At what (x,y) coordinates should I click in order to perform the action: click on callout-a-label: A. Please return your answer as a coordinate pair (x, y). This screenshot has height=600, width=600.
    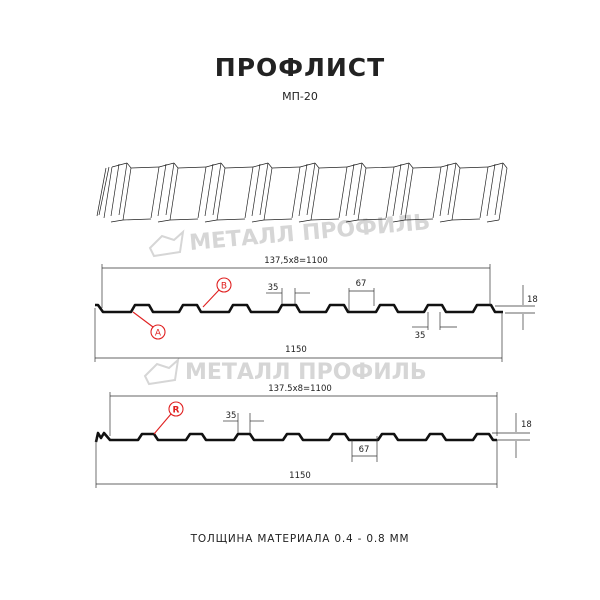
    Looking at the image, I should click on (158, 334).